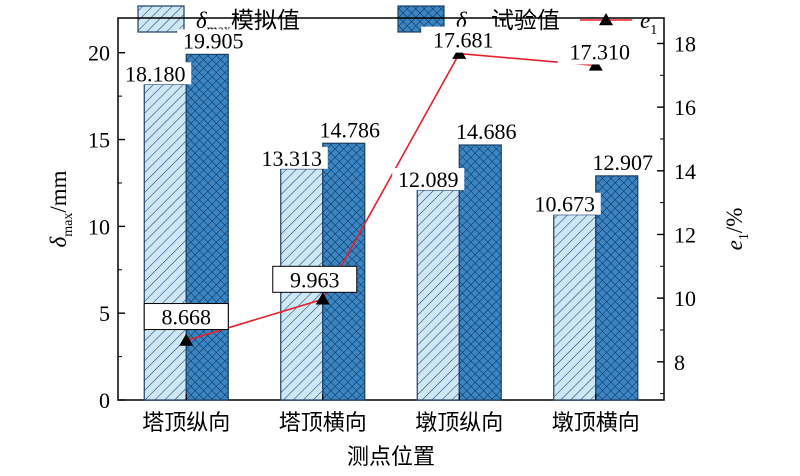 The width and height of the screenshot is (800, 476). I want to click on left-tick-label: 0, so click(104, 400).